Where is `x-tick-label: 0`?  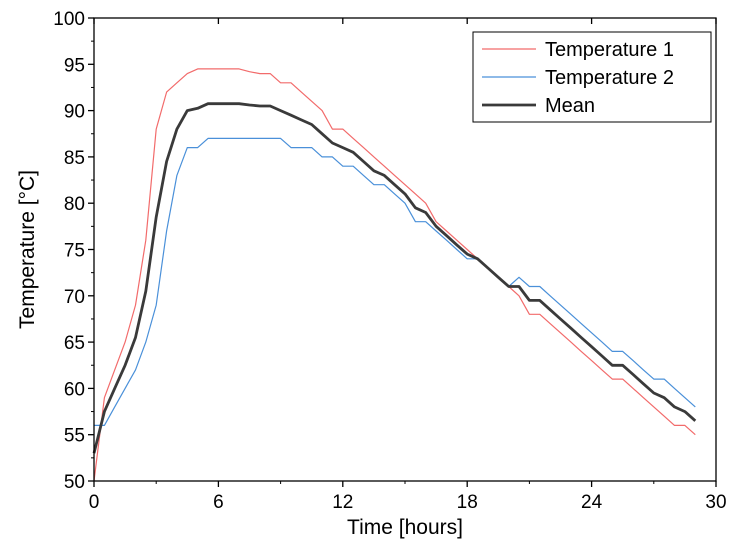
x-tick-label: 0 is located at coordinates (94, 502).